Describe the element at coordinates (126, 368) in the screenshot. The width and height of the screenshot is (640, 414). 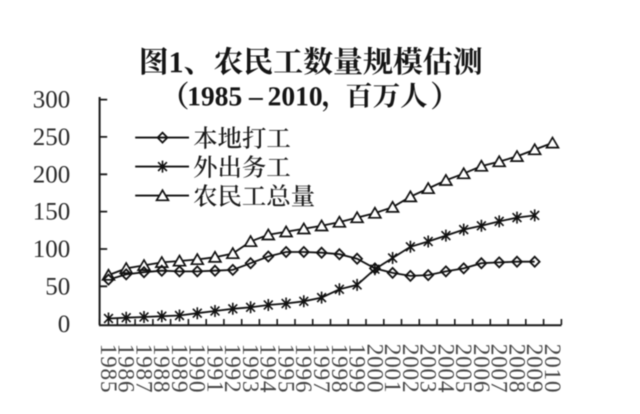
I see `svg-text: 1986` at that location.